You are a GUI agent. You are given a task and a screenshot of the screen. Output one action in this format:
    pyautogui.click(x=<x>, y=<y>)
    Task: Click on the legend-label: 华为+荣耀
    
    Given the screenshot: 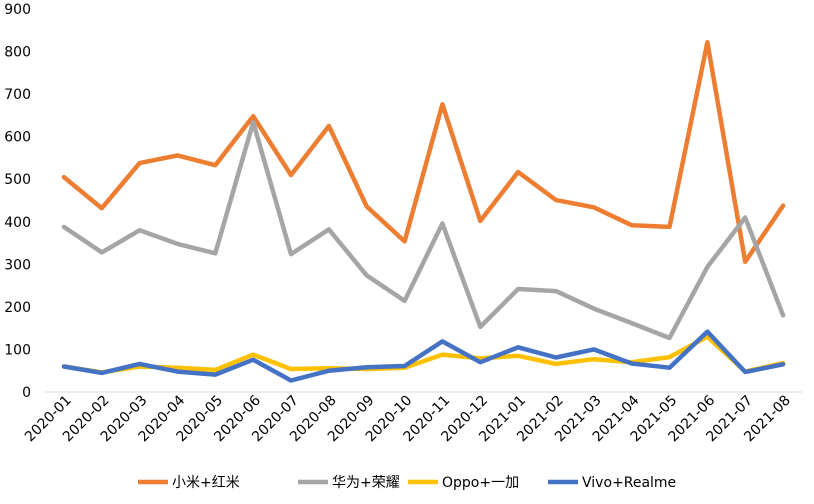 What is the action you would take?
    pyautogui.click(x=366, y=483)
    